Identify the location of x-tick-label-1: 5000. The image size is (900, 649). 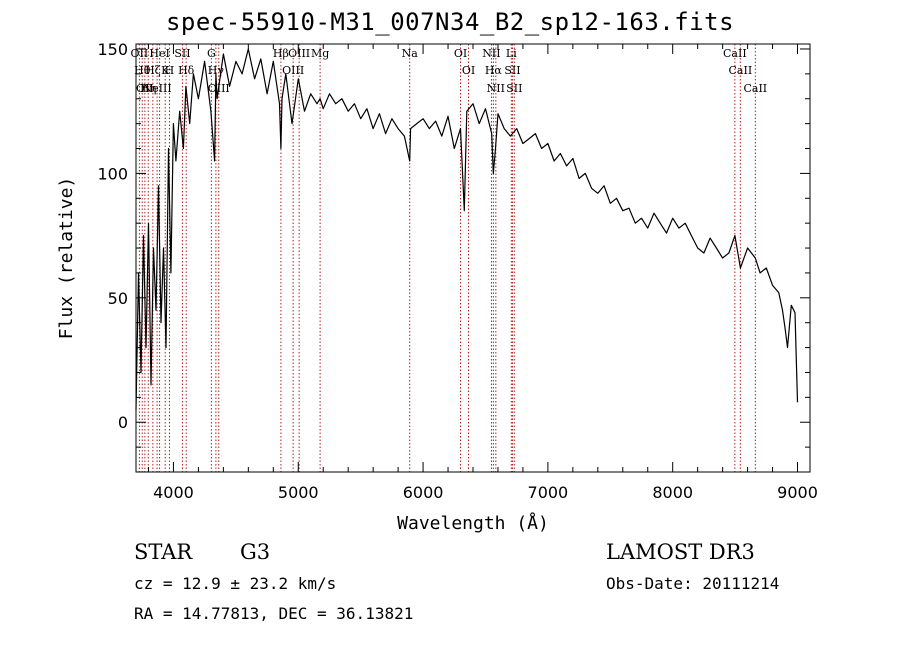
(298, 492).